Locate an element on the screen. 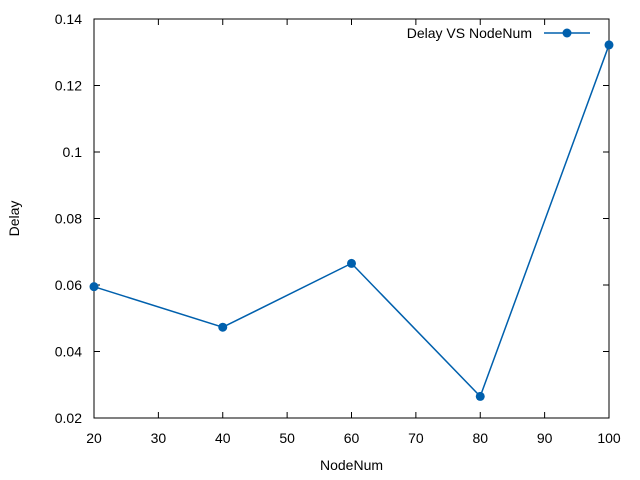 The height and width of the screenshot is (480, 640). x-tick-label: 60 is located at coordinates (352, 438).